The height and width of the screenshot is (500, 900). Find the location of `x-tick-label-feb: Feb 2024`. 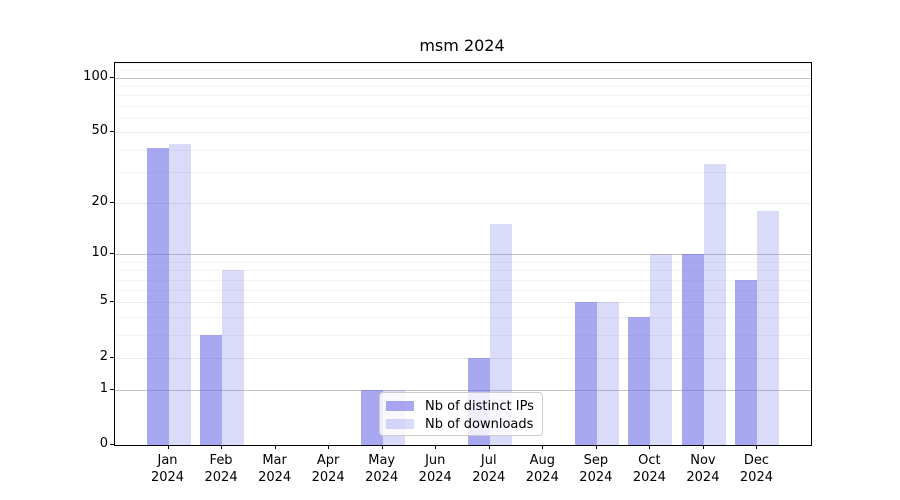

x-tick-label-feb: Feb 2024 is located at coordinates (221, 469).